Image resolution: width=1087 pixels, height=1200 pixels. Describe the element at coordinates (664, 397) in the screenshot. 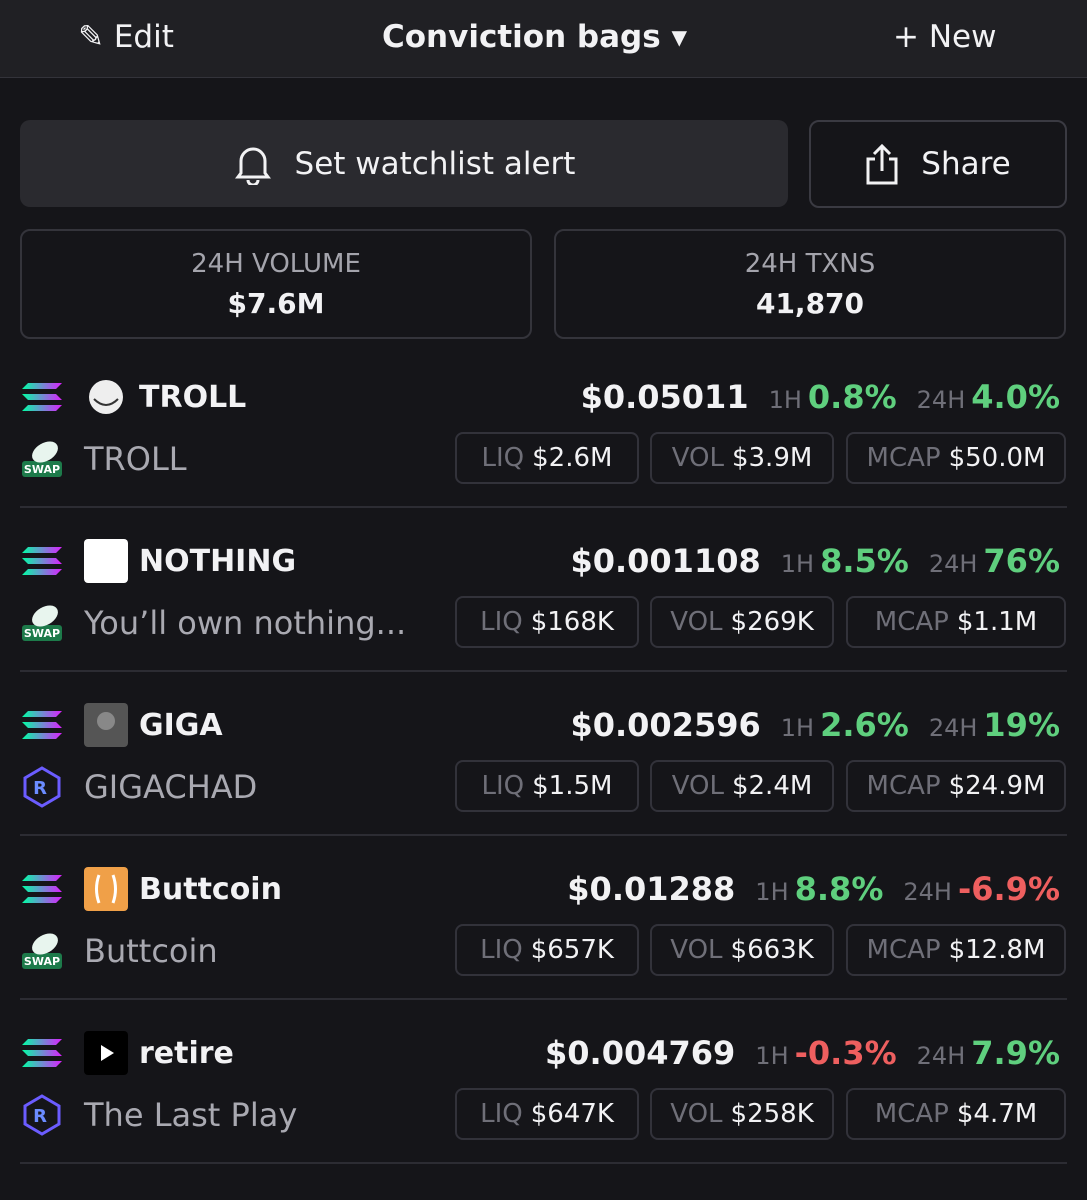

I see `price: $0.05011` at that location.